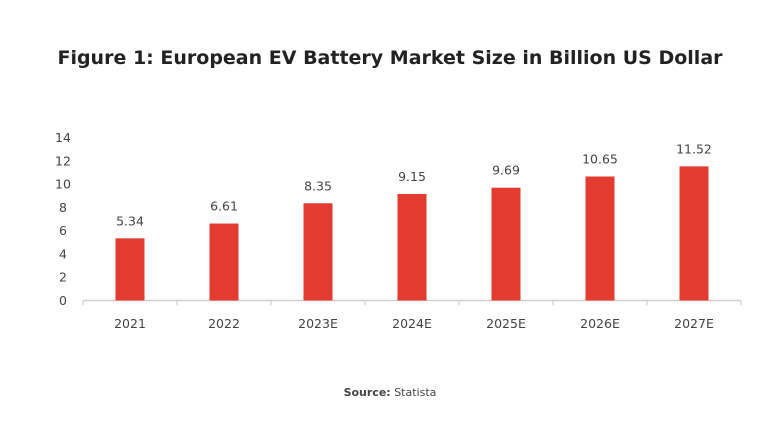 This screenshot has width=780, height=443. Describe the element at coordinates (63, 277) in the screenshot. I see `y-tick-label: 2` at that location.